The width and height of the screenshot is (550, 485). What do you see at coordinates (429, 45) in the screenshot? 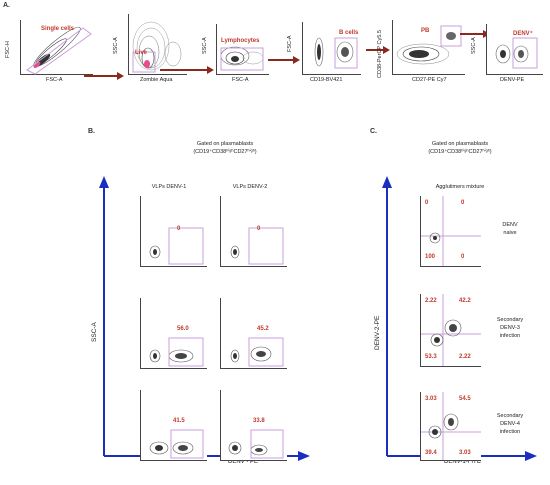
I see `plot-a5-density` at bounding box center [429, 45].